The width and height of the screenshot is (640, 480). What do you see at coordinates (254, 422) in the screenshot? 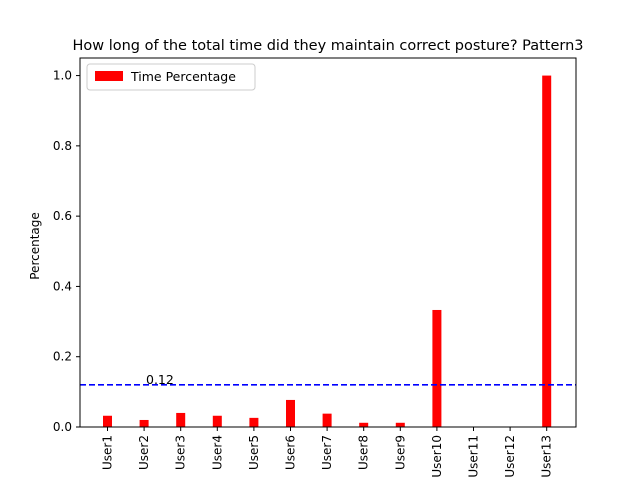
I see `bar-user5` at bounding box center [254, 422].